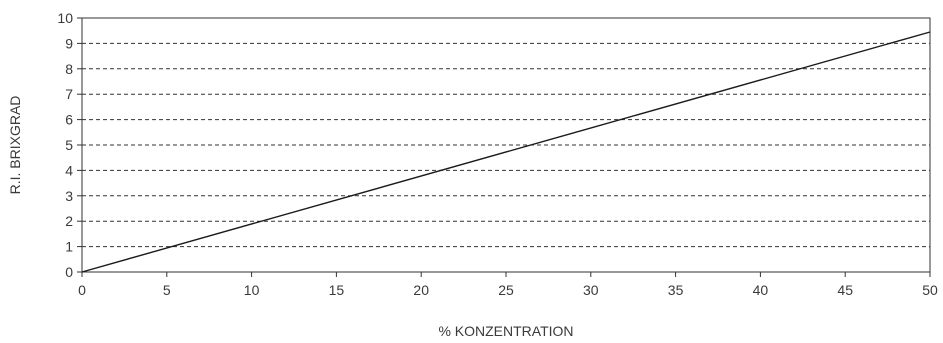  Describe the element at coordinates (69, 170) in the screenshot. I see `y-tick-label: 4` at that location.